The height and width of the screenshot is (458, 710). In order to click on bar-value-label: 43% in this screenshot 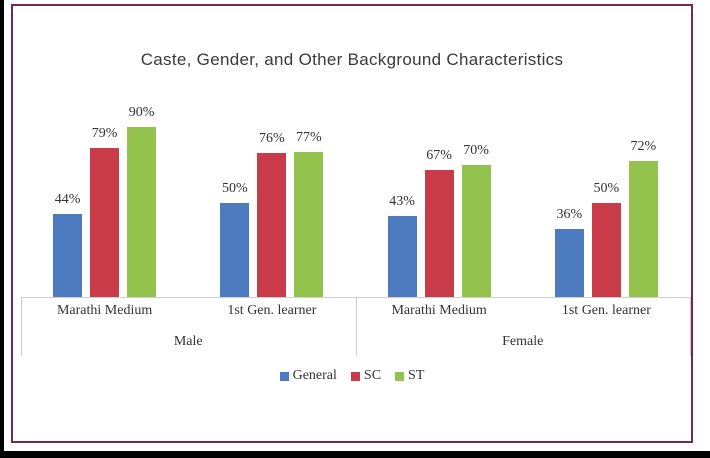, I will do `click(402, 201)`.